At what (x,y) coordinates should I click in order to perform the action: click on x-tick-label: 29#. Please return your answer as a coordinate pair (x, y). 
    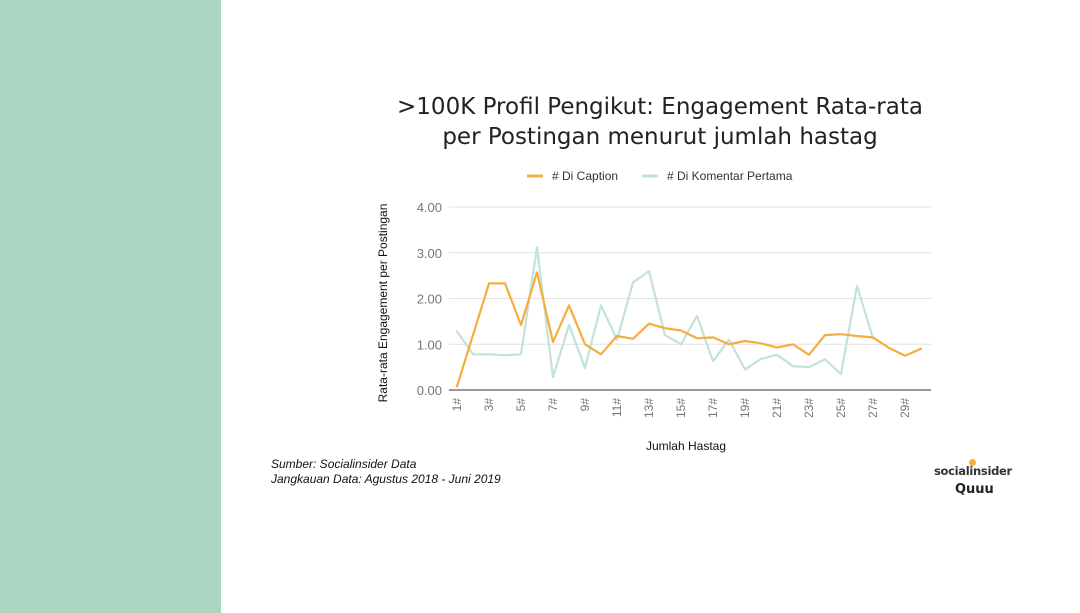
    Looking at the image, I should click on (905, 408).